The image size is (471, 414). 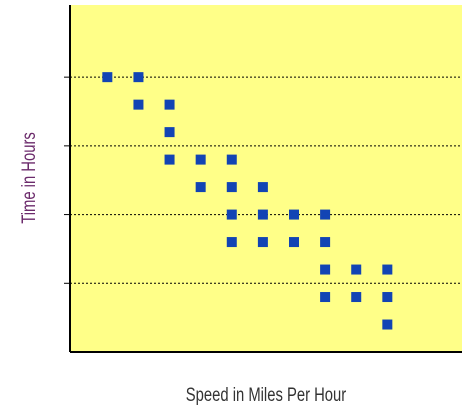 I want to click on x-axis-label: Speed in Miles Per Hour, so click(x=266, y=394).